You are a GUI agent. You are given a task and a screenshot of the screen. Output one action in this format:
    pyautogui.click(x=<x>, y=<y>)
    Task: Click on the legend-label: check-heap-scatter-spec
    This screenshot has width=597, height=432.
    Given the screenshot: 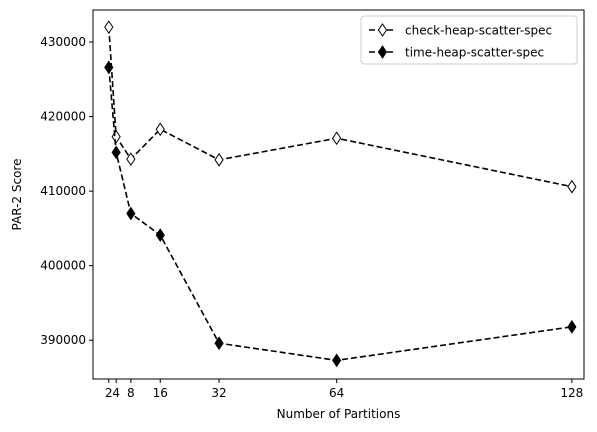 What is the action you would take?
    pyautogui.click(x=478, y=31)
    